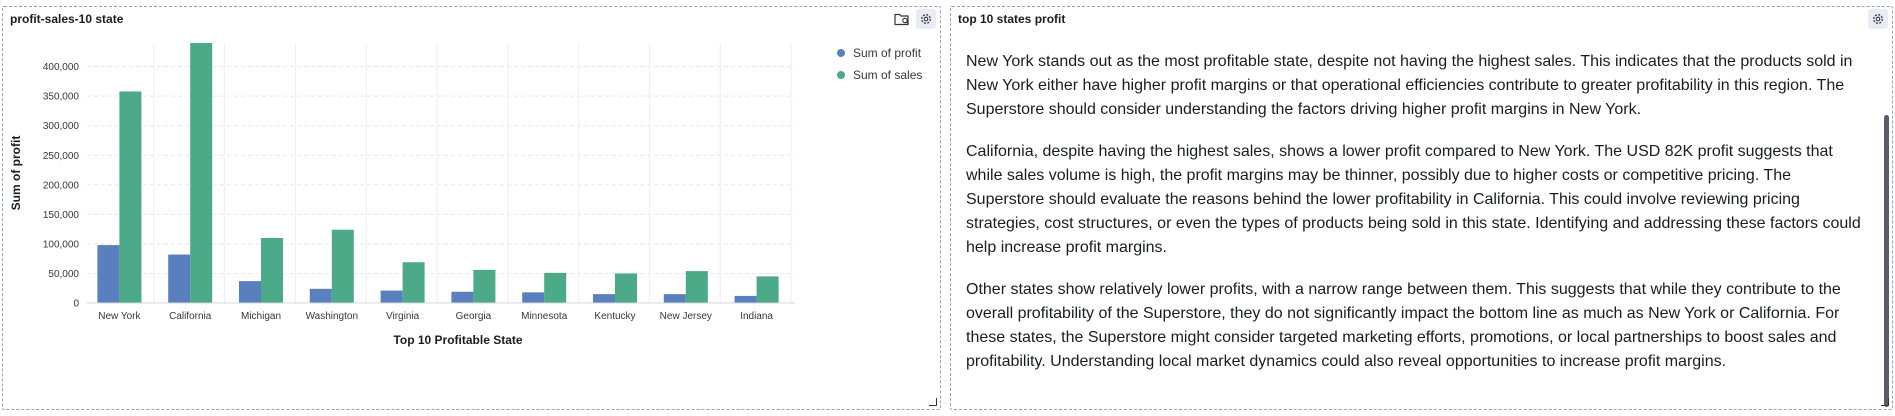 This screenshot has height=416, width=1895. What do you see at coordinates (887, 53) in the screenshot?
I see `legend-label: Sum of profit` at bounding box center [887, 53].